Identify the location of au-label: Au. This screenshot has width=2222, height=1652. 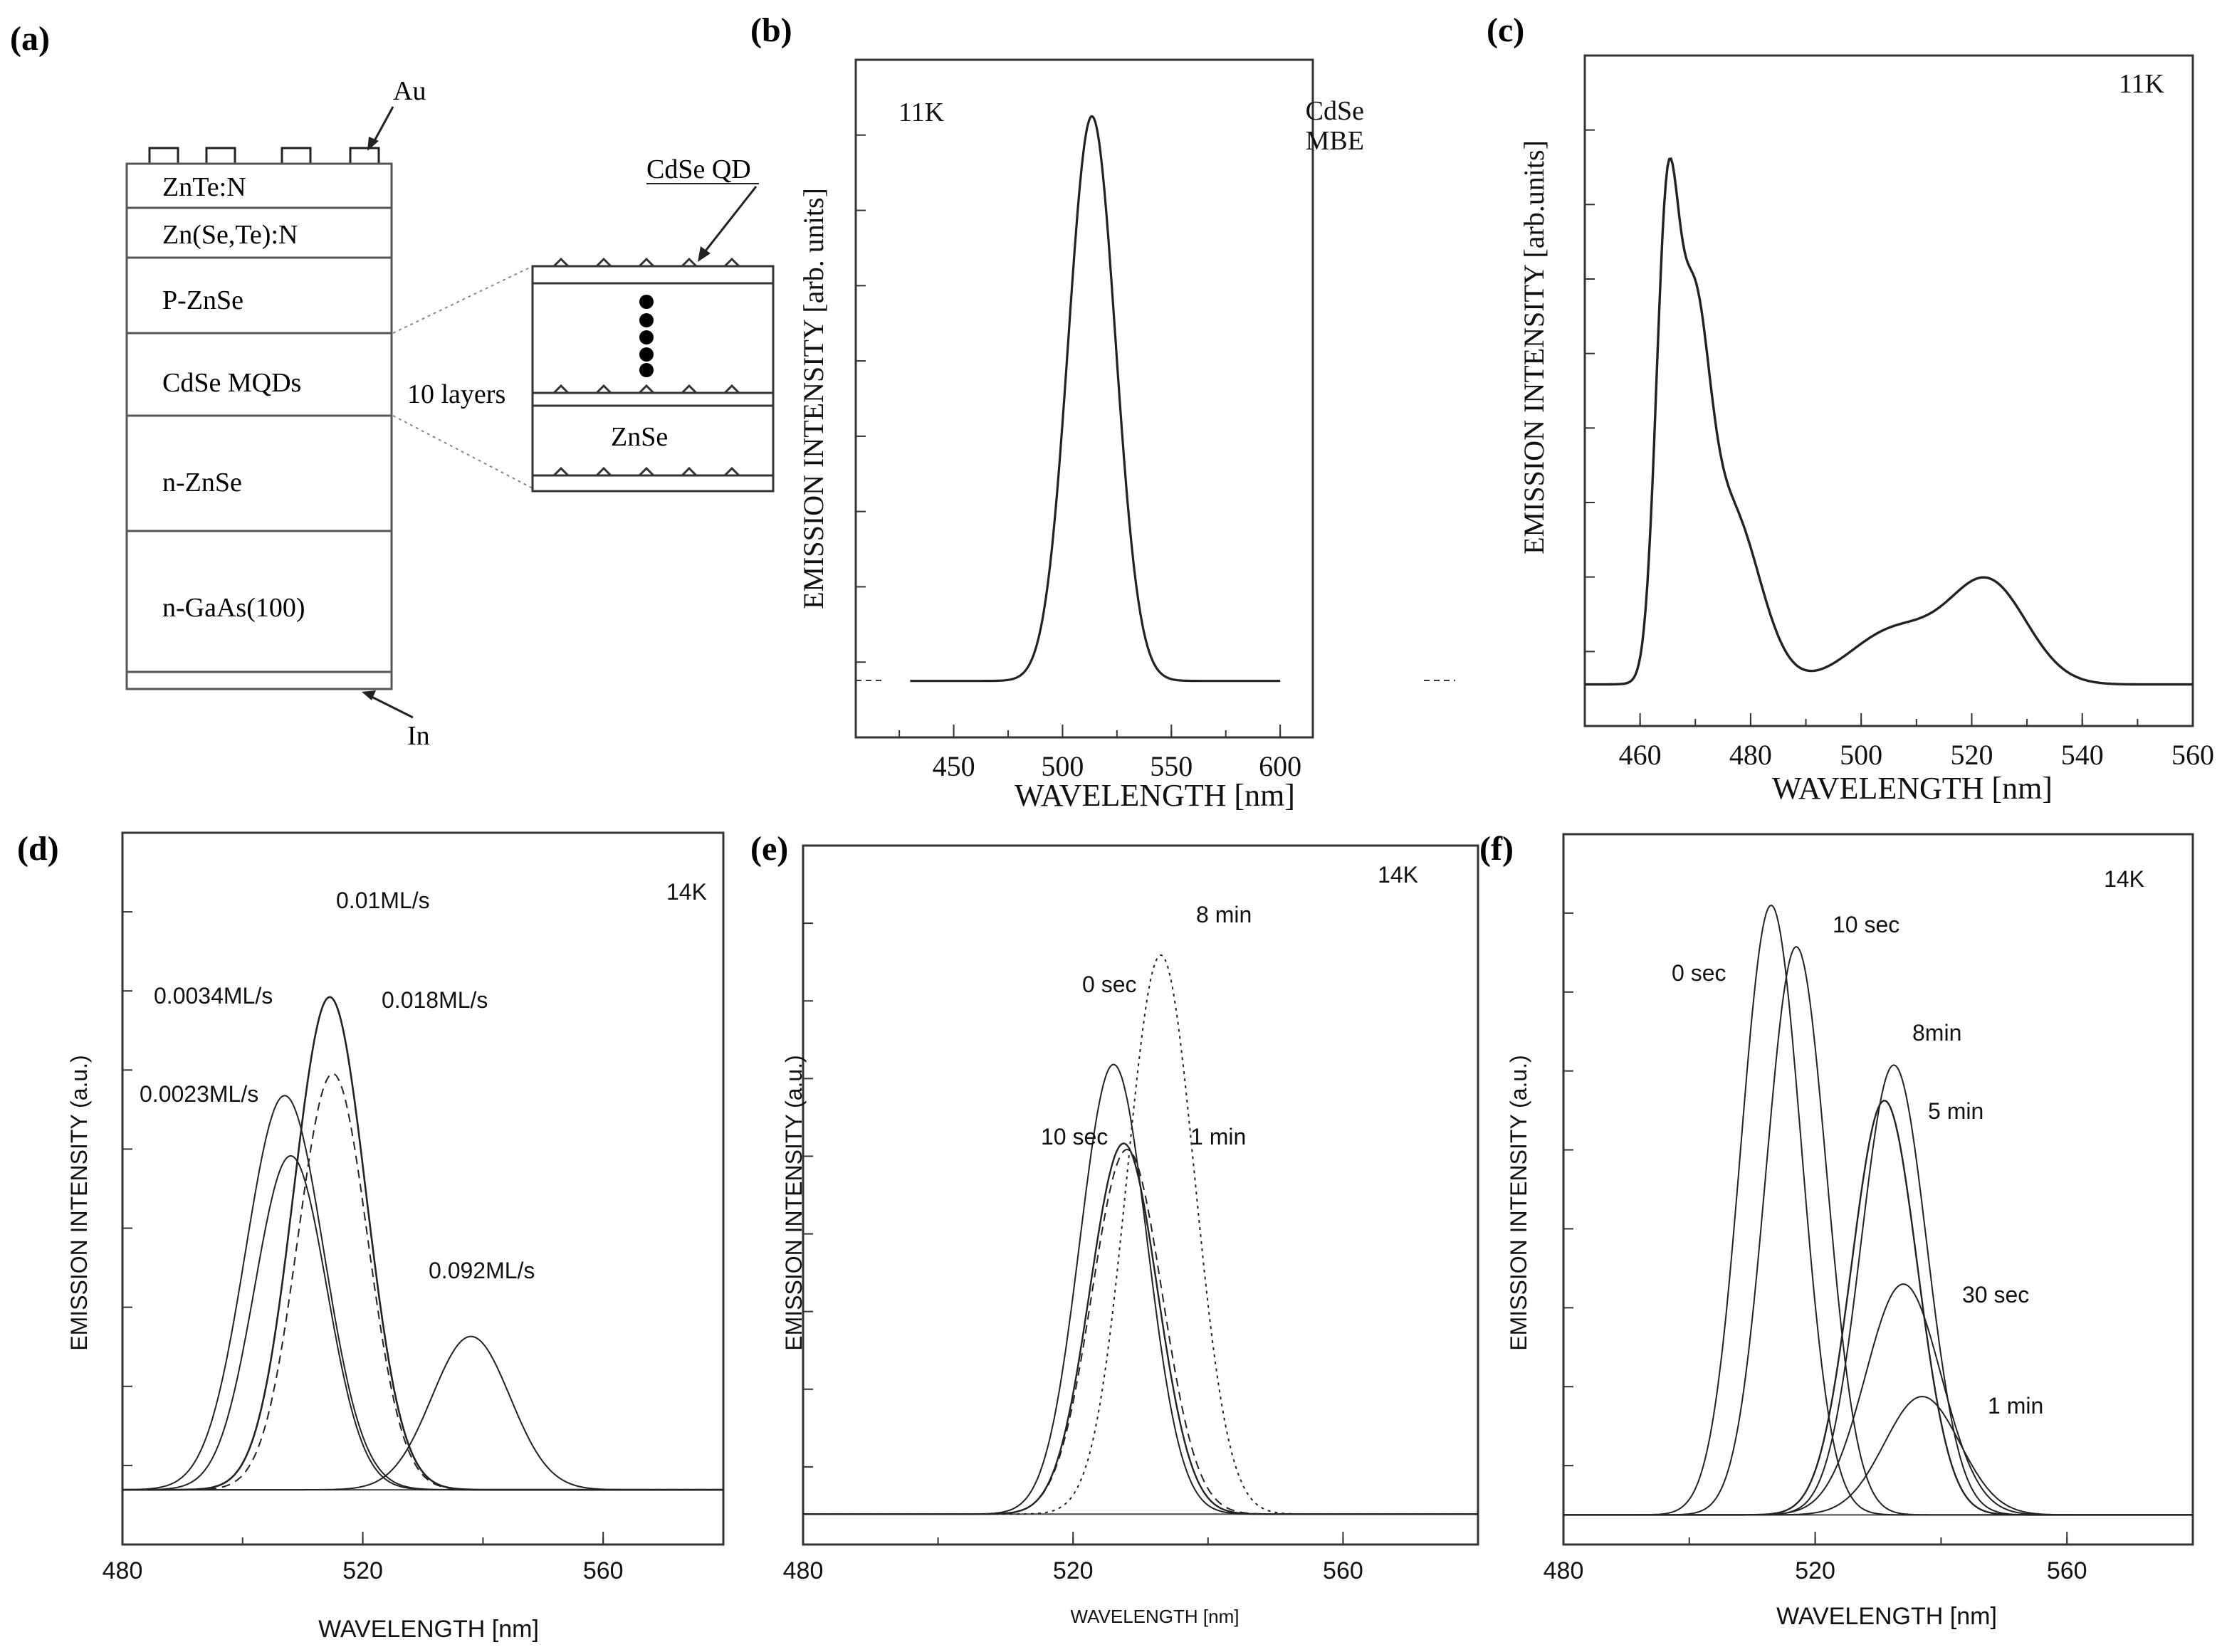
(409, 91).